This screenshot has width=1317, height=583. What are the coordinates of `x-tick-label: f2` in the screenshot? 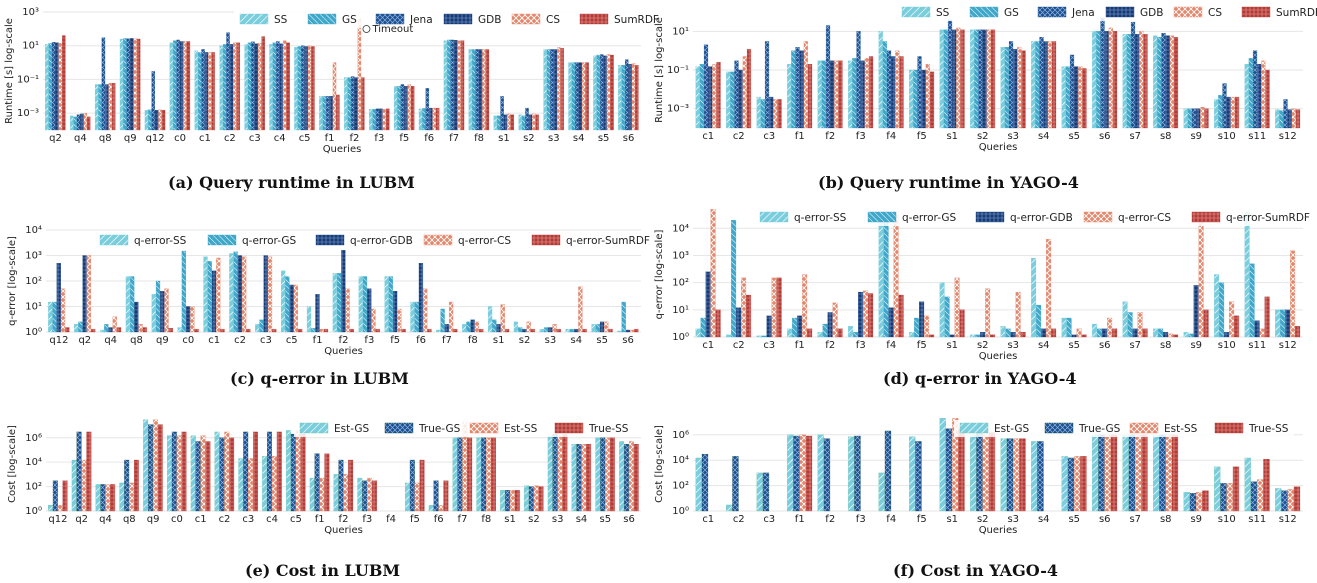 It's located at (830, 519).